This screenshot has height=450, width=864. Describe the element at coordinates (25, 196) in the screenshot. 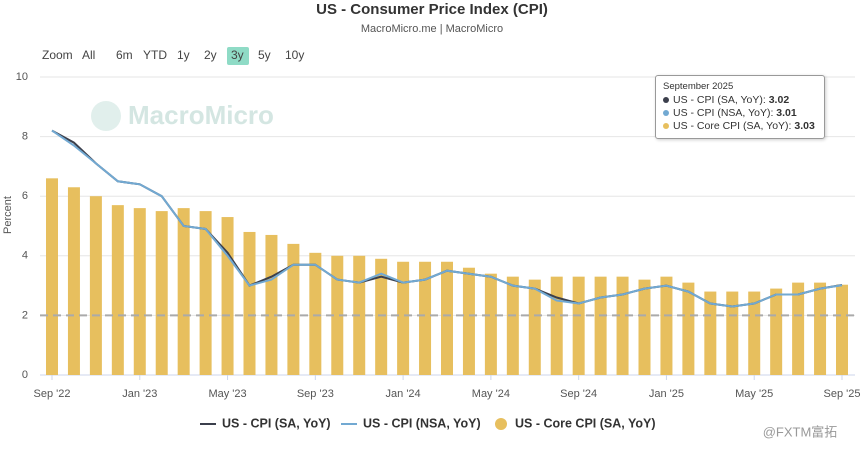

I see `y-tick-label: 6` at that location.